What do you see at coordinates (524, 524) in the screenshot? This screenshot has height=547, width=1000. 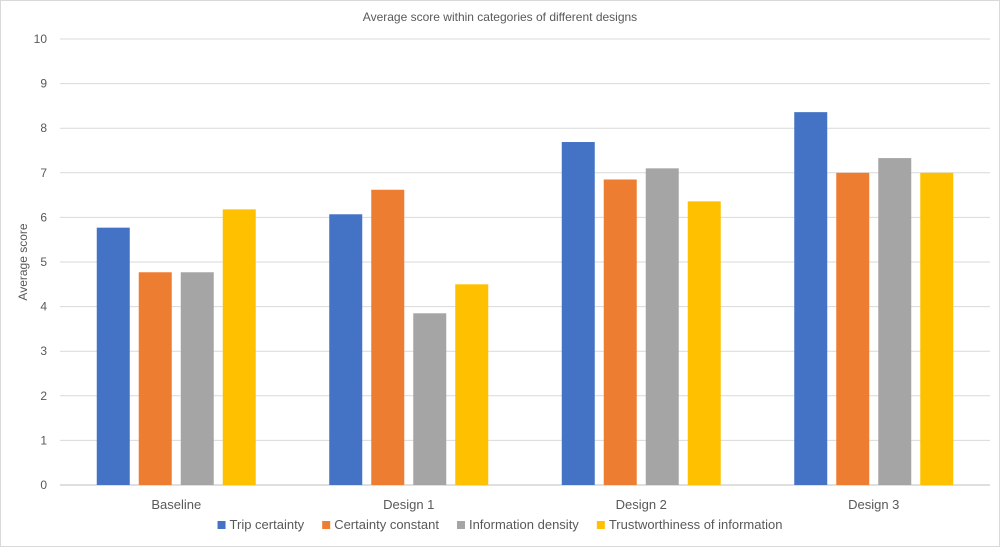 I see `legend-label: Information density` at bounding box center [524, 524].